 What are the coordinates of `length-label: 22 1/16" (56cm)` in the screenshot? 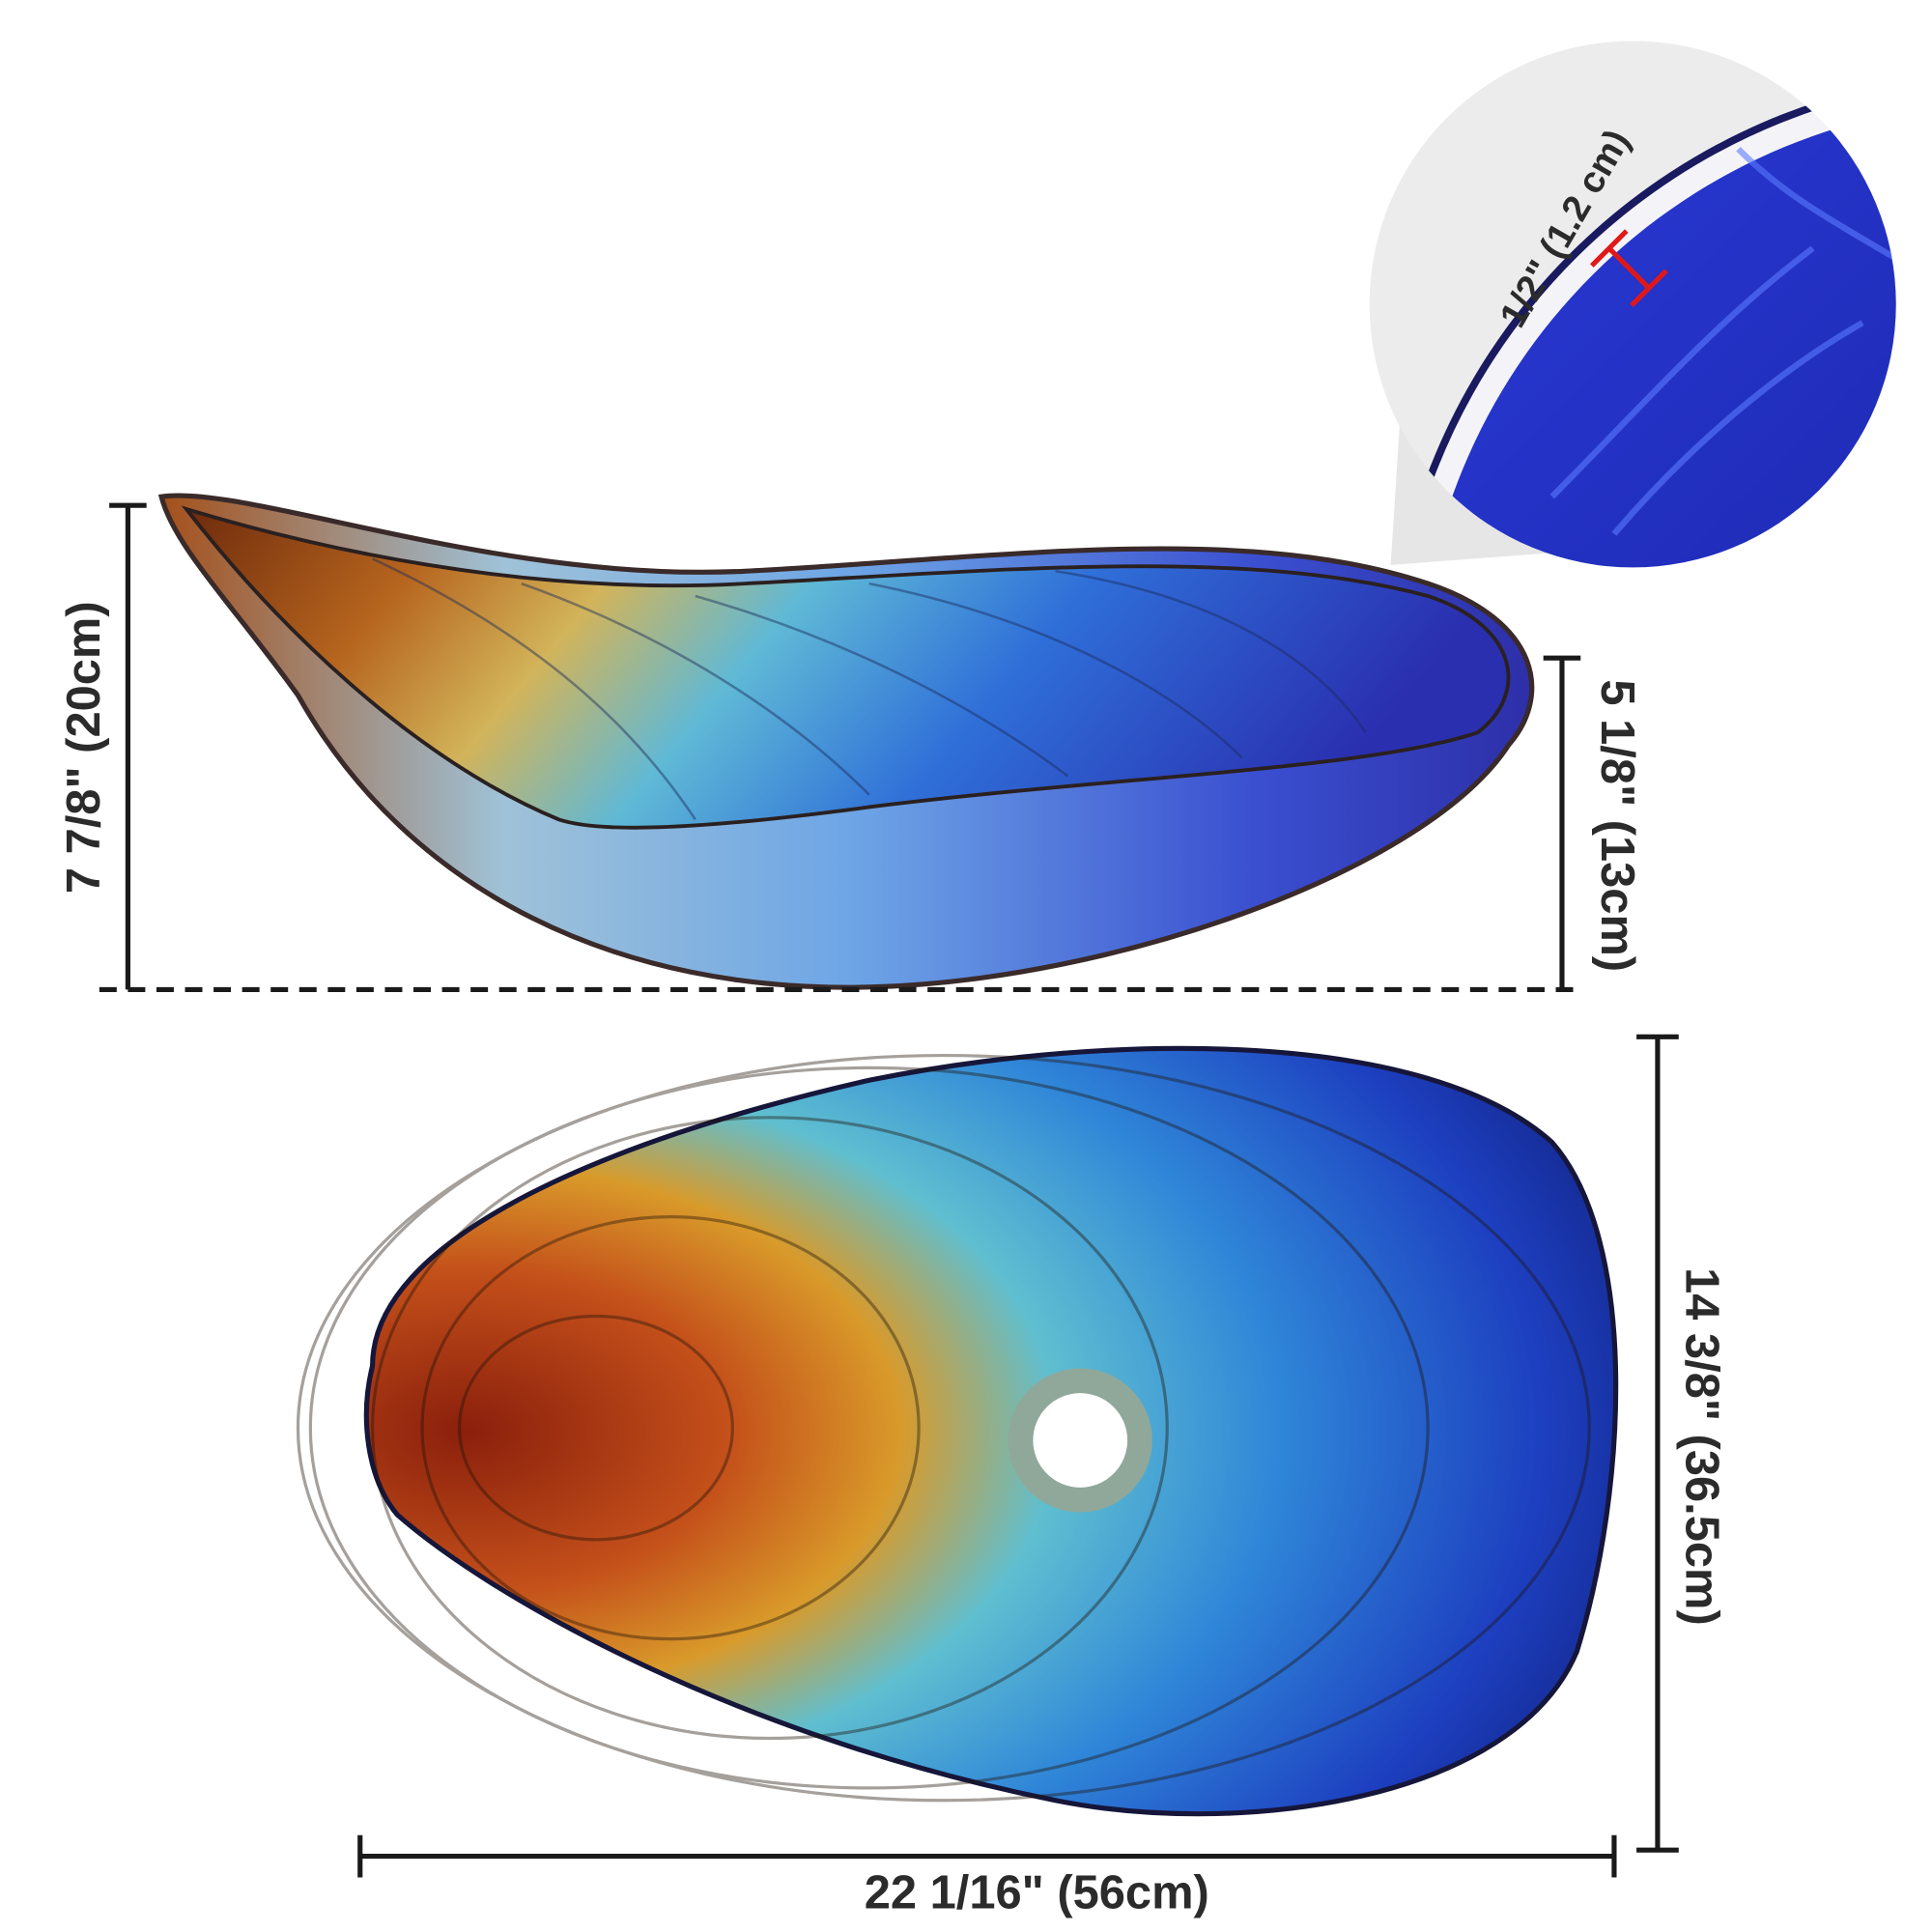 It's located at (1037, 1893).